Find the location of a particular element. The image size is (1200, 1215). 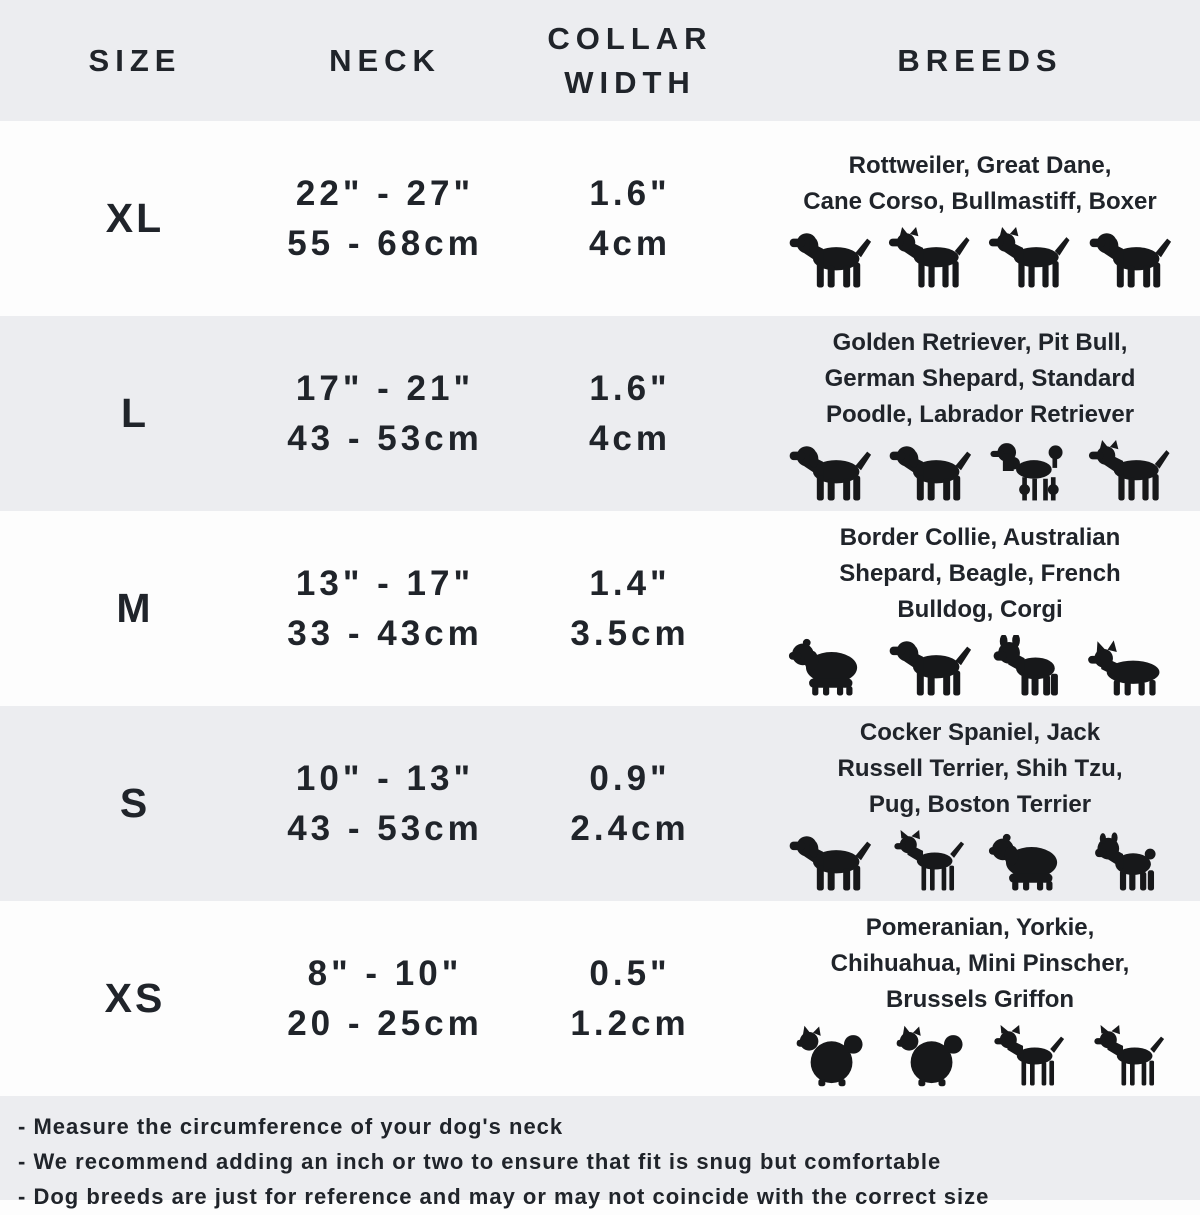

table-header-row: SIZE NECK COLLAR WIDTH BREEDS is located at coordinates (600, 60).